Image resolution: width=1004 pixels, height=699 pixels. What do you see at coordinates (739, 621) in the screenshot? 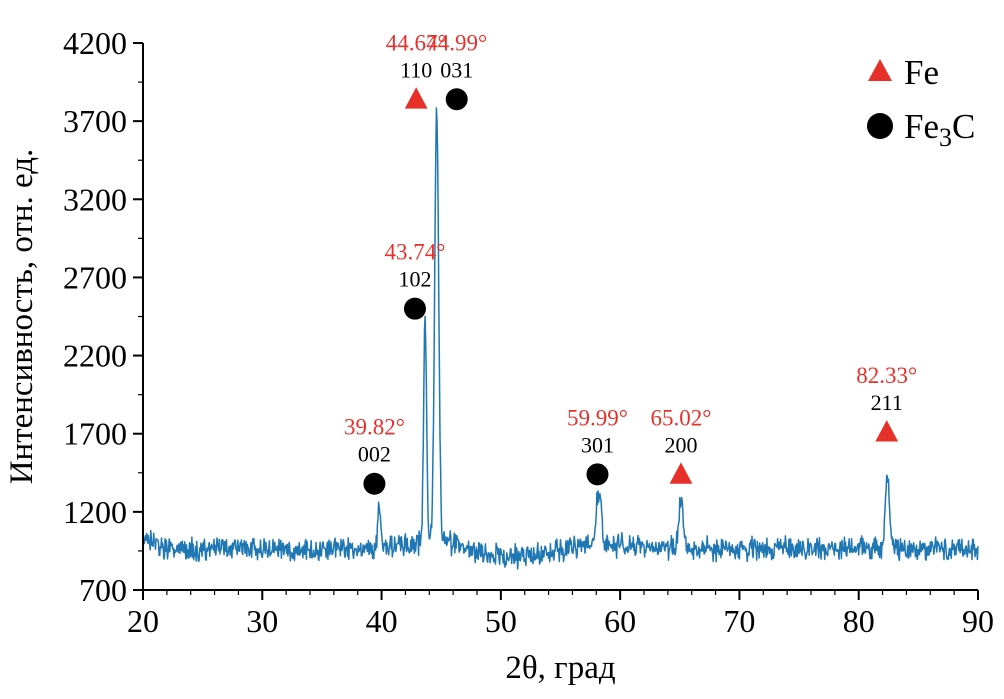
I see `x-tick-label: 70` at bounding box center [739, 621].